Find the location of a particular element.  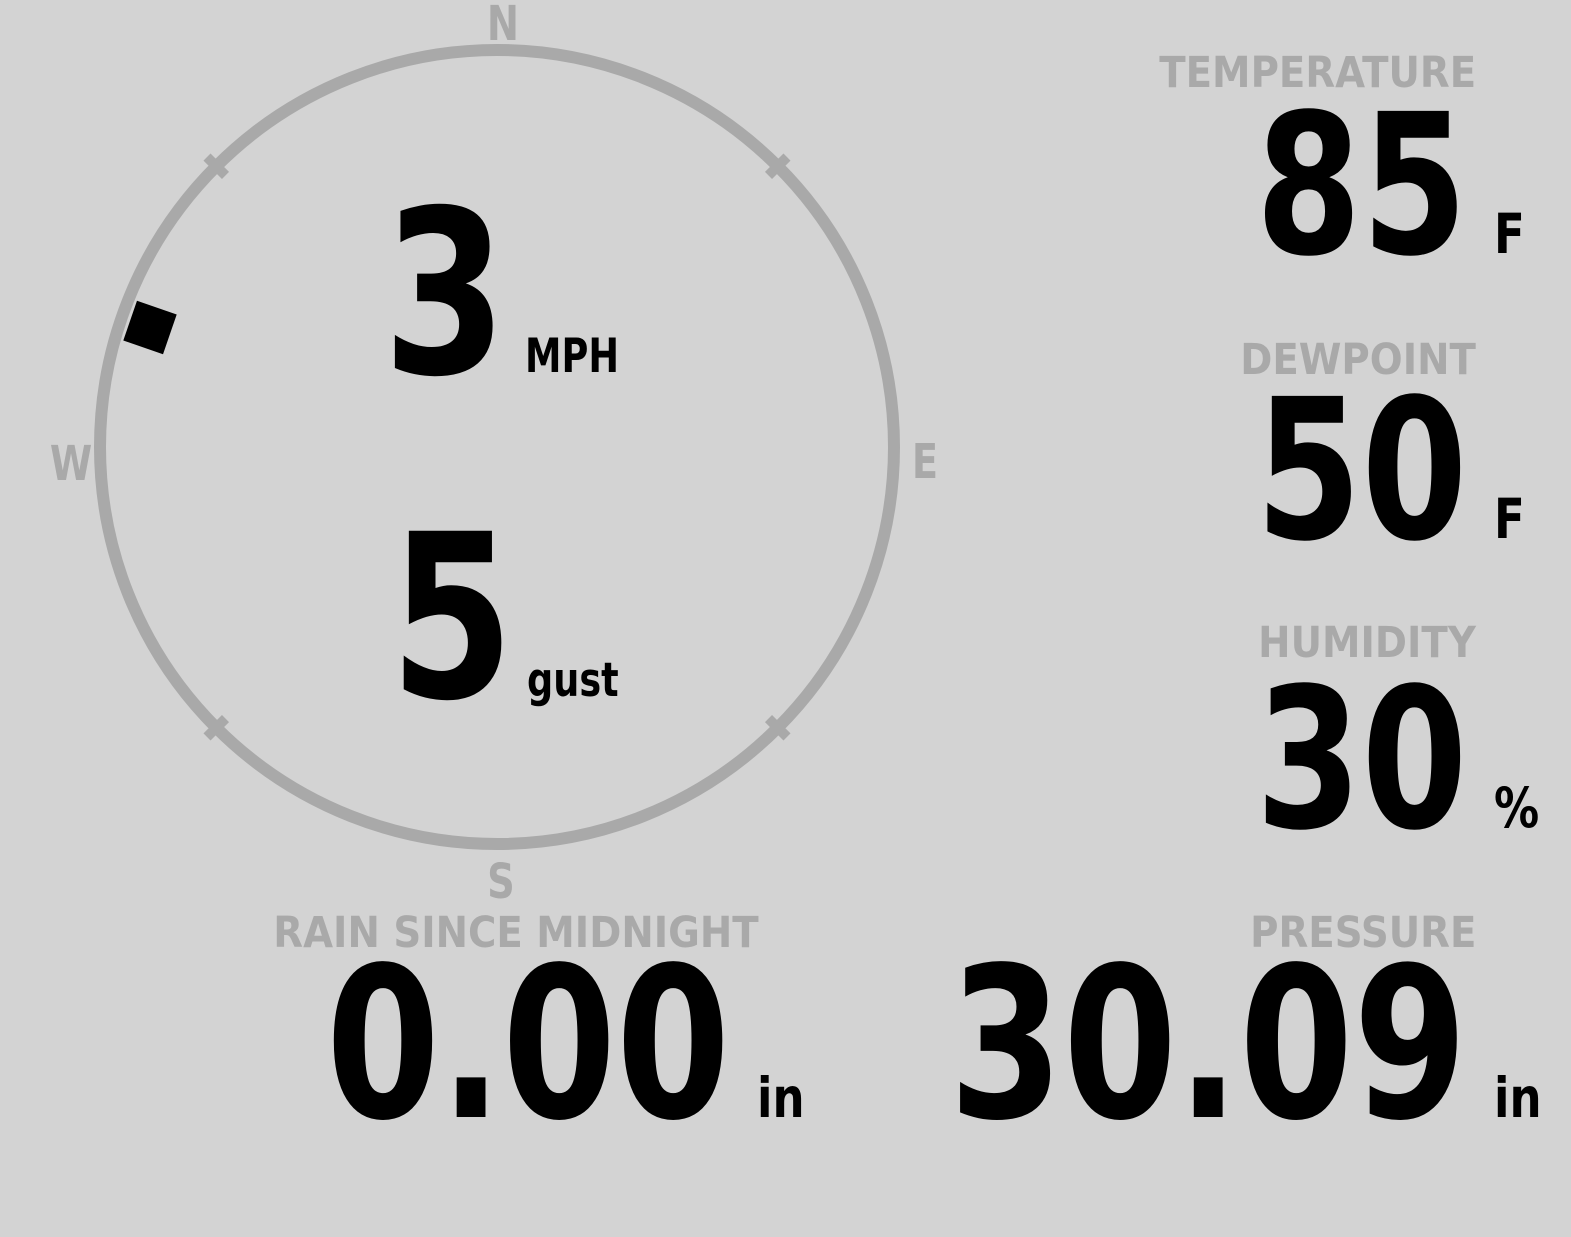

humidity-unit: % is located at coordinates (1524, 808).